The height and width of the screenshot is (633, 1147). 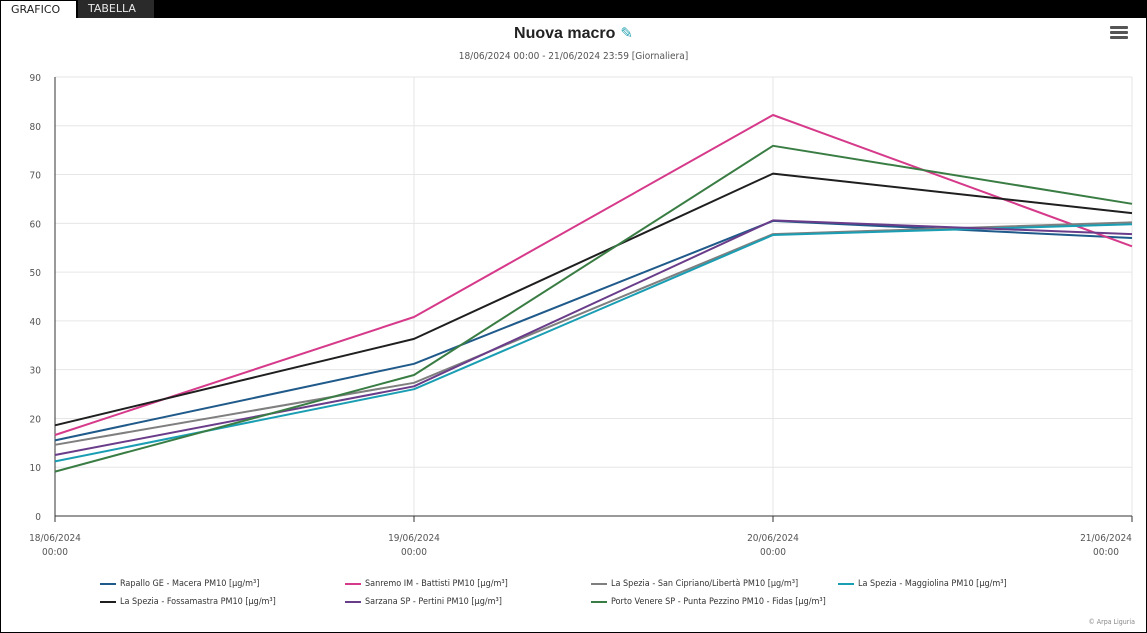 I want to click on y-tick-label: 10, so click(x=36, y=468).